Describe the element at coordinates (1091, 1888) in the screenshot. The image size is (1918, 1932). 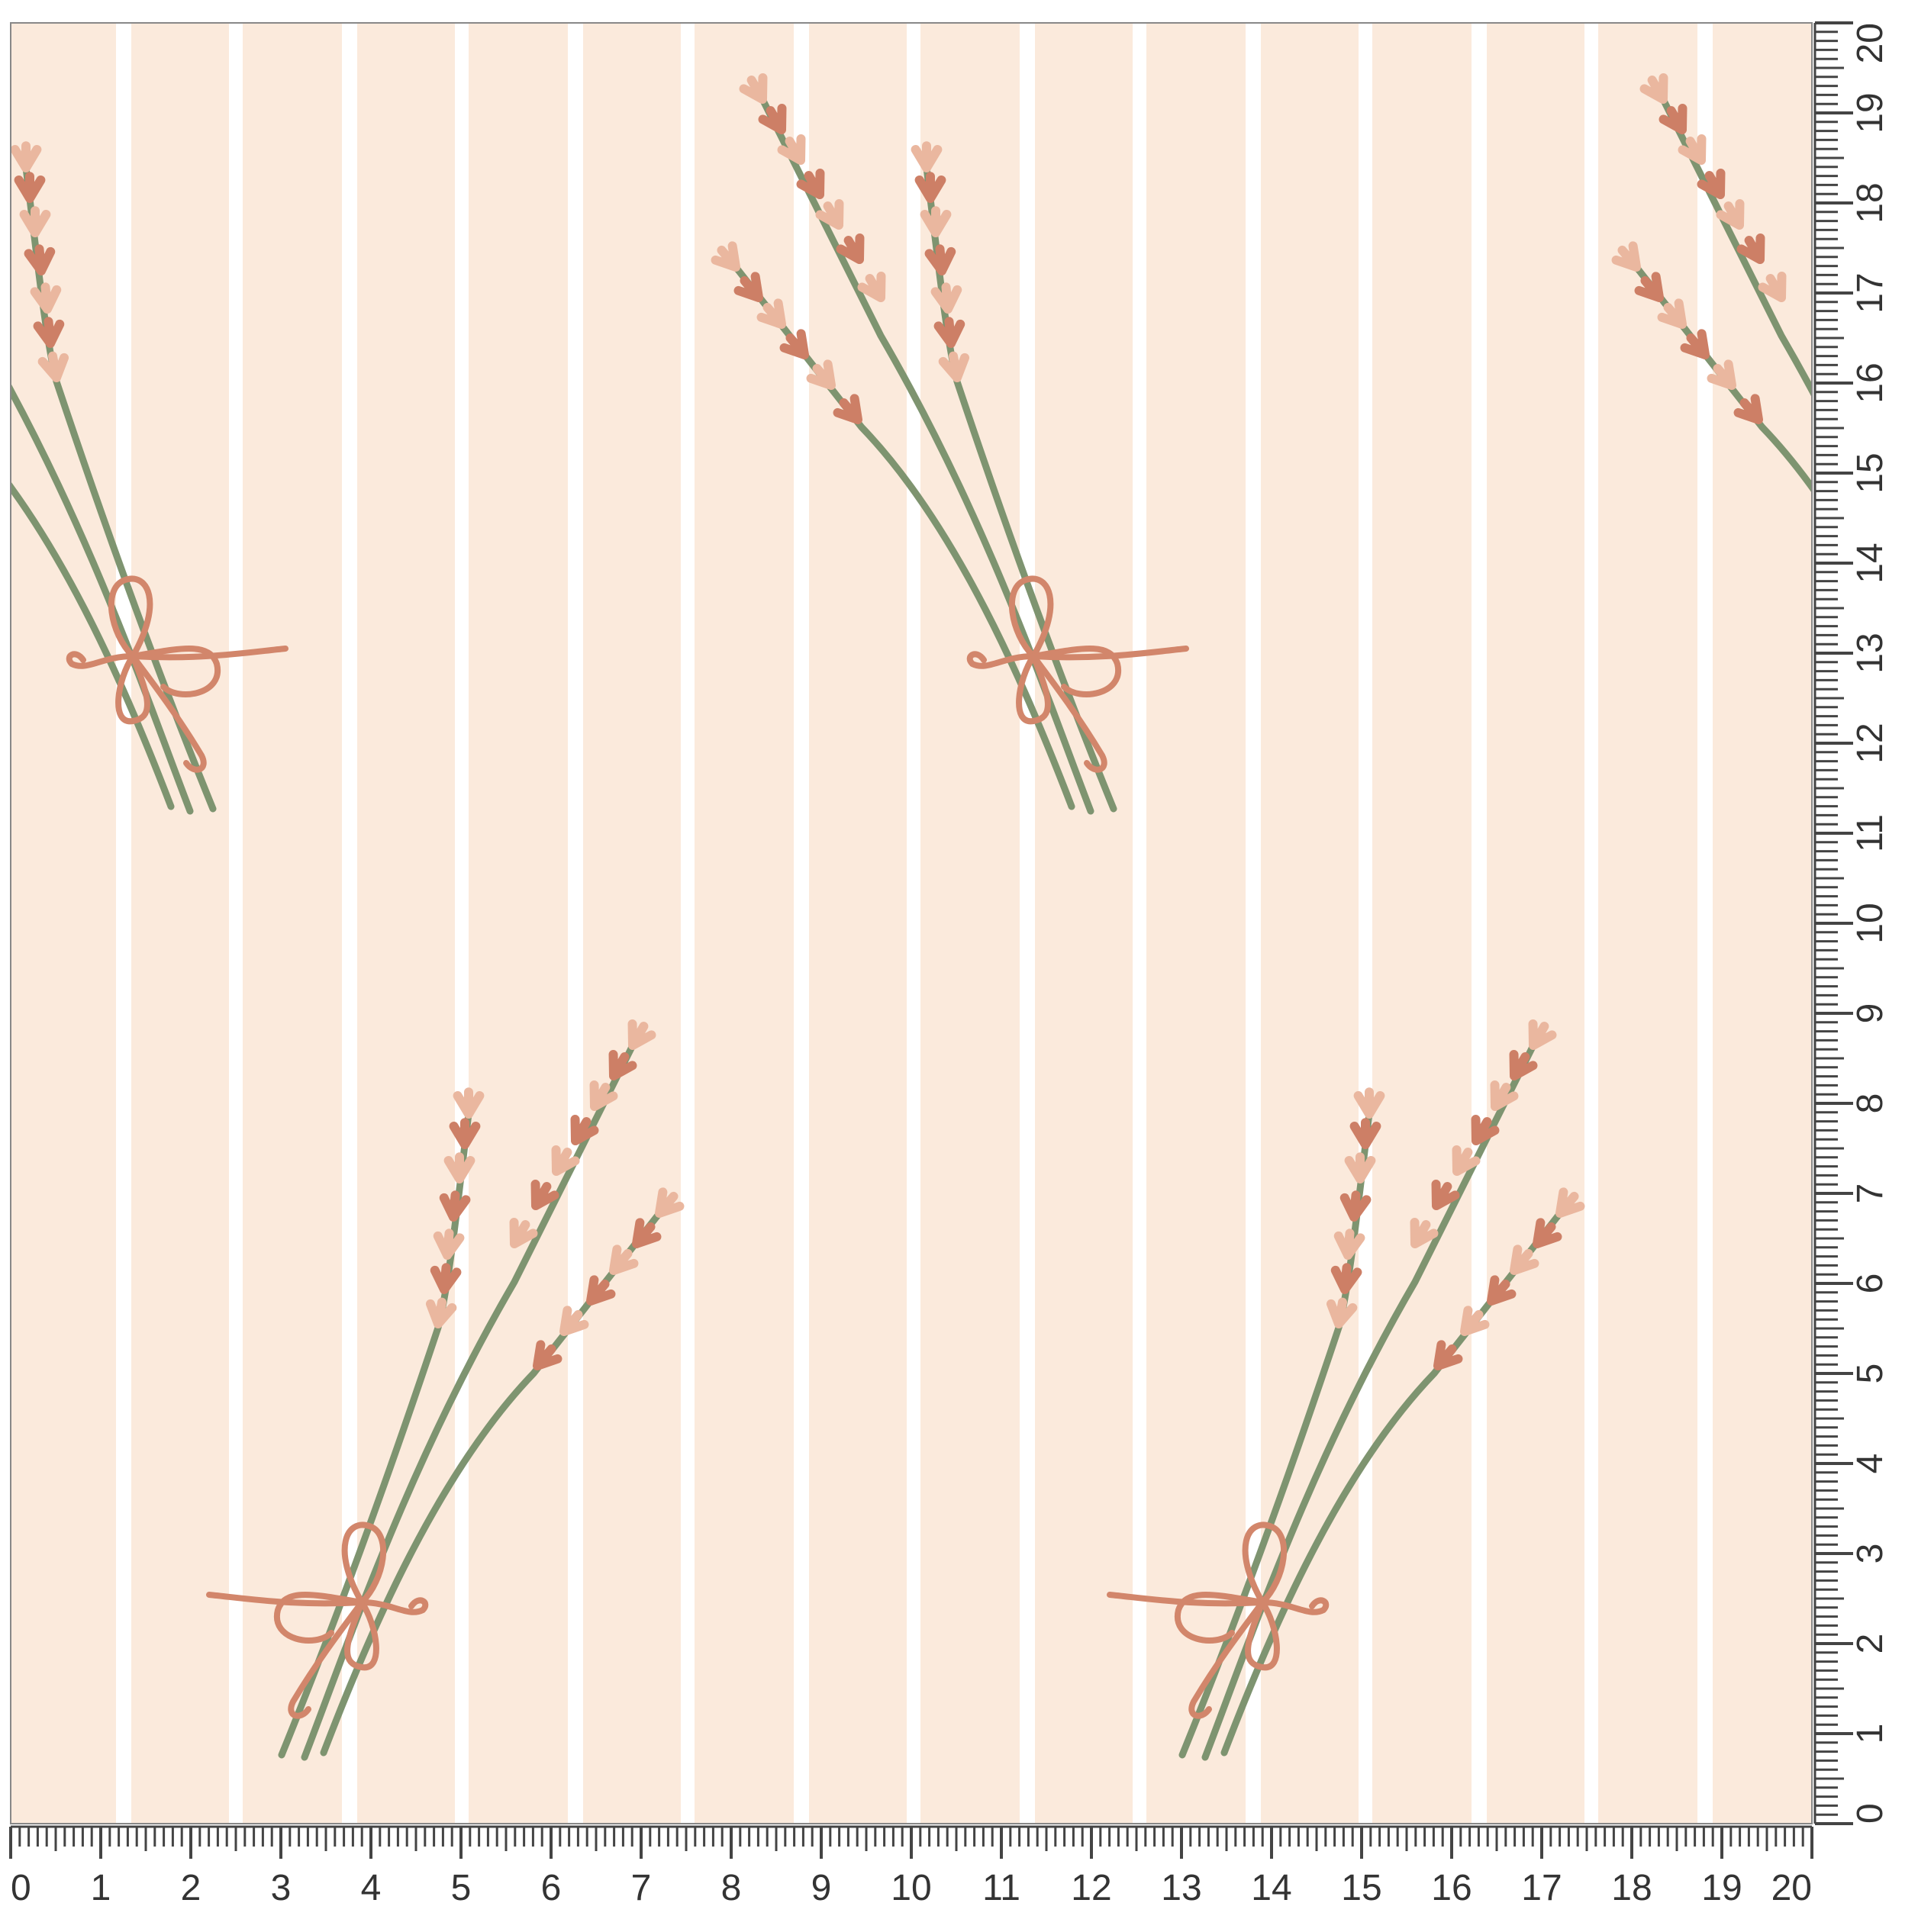
I see `ruler-bottom-label: 12` at that location.